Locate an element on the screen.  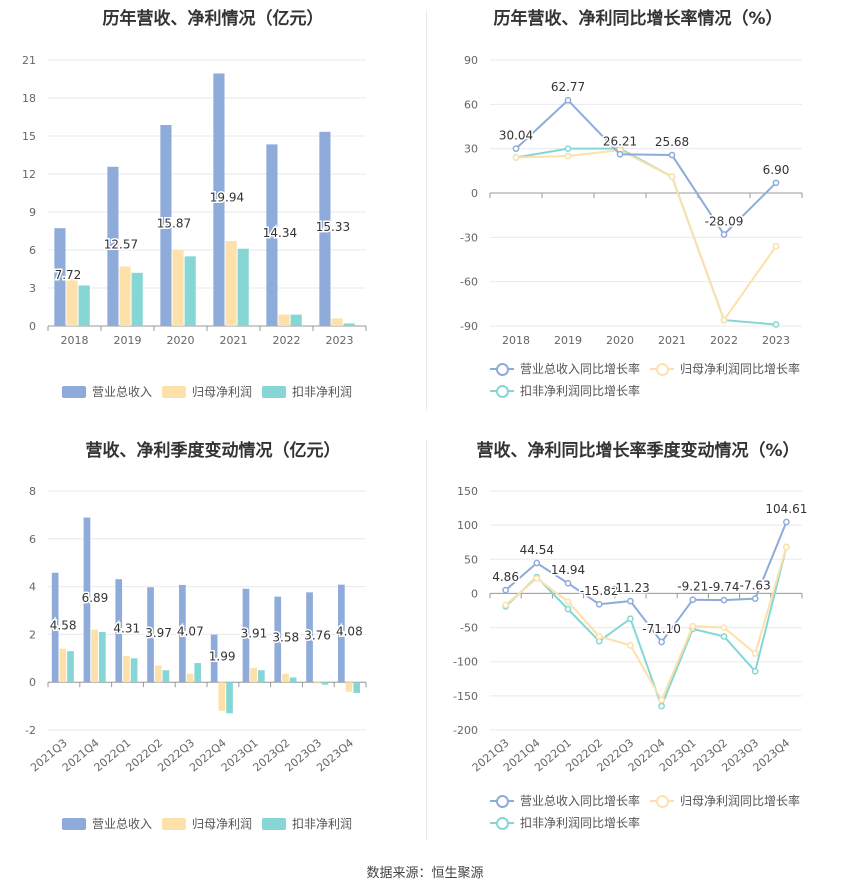
y-tick-label: -100 is located at coordinates (465, 662).